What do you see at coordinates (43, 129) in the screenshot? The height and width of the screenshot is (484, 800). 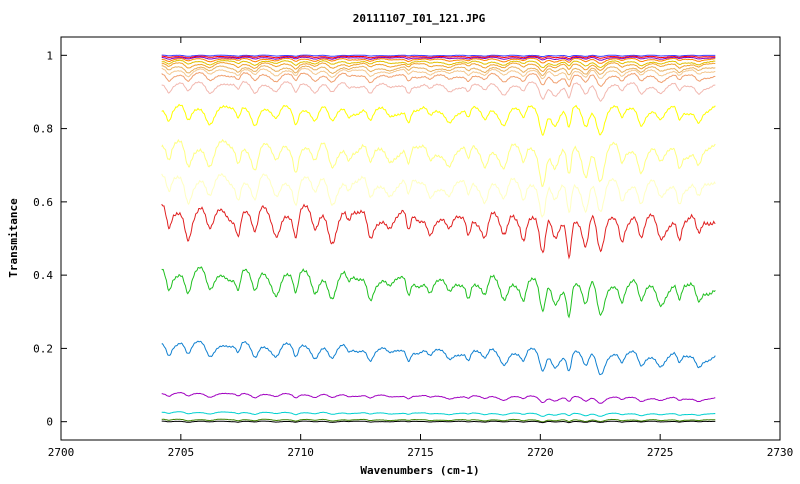 I see `y-tick-label: 0.8` at bounding box center [43, 129].